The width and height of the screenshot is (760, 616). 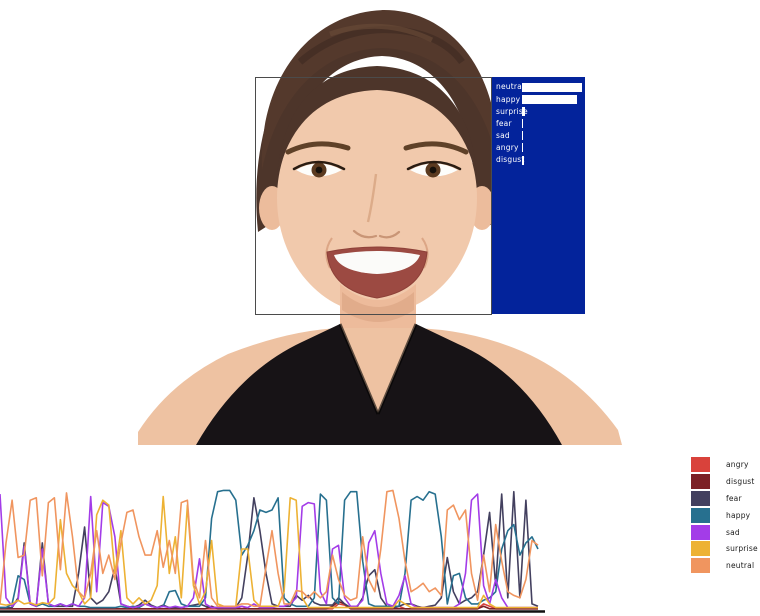 I want to click on emotion-label: neutral, so click(x=510, y=87).